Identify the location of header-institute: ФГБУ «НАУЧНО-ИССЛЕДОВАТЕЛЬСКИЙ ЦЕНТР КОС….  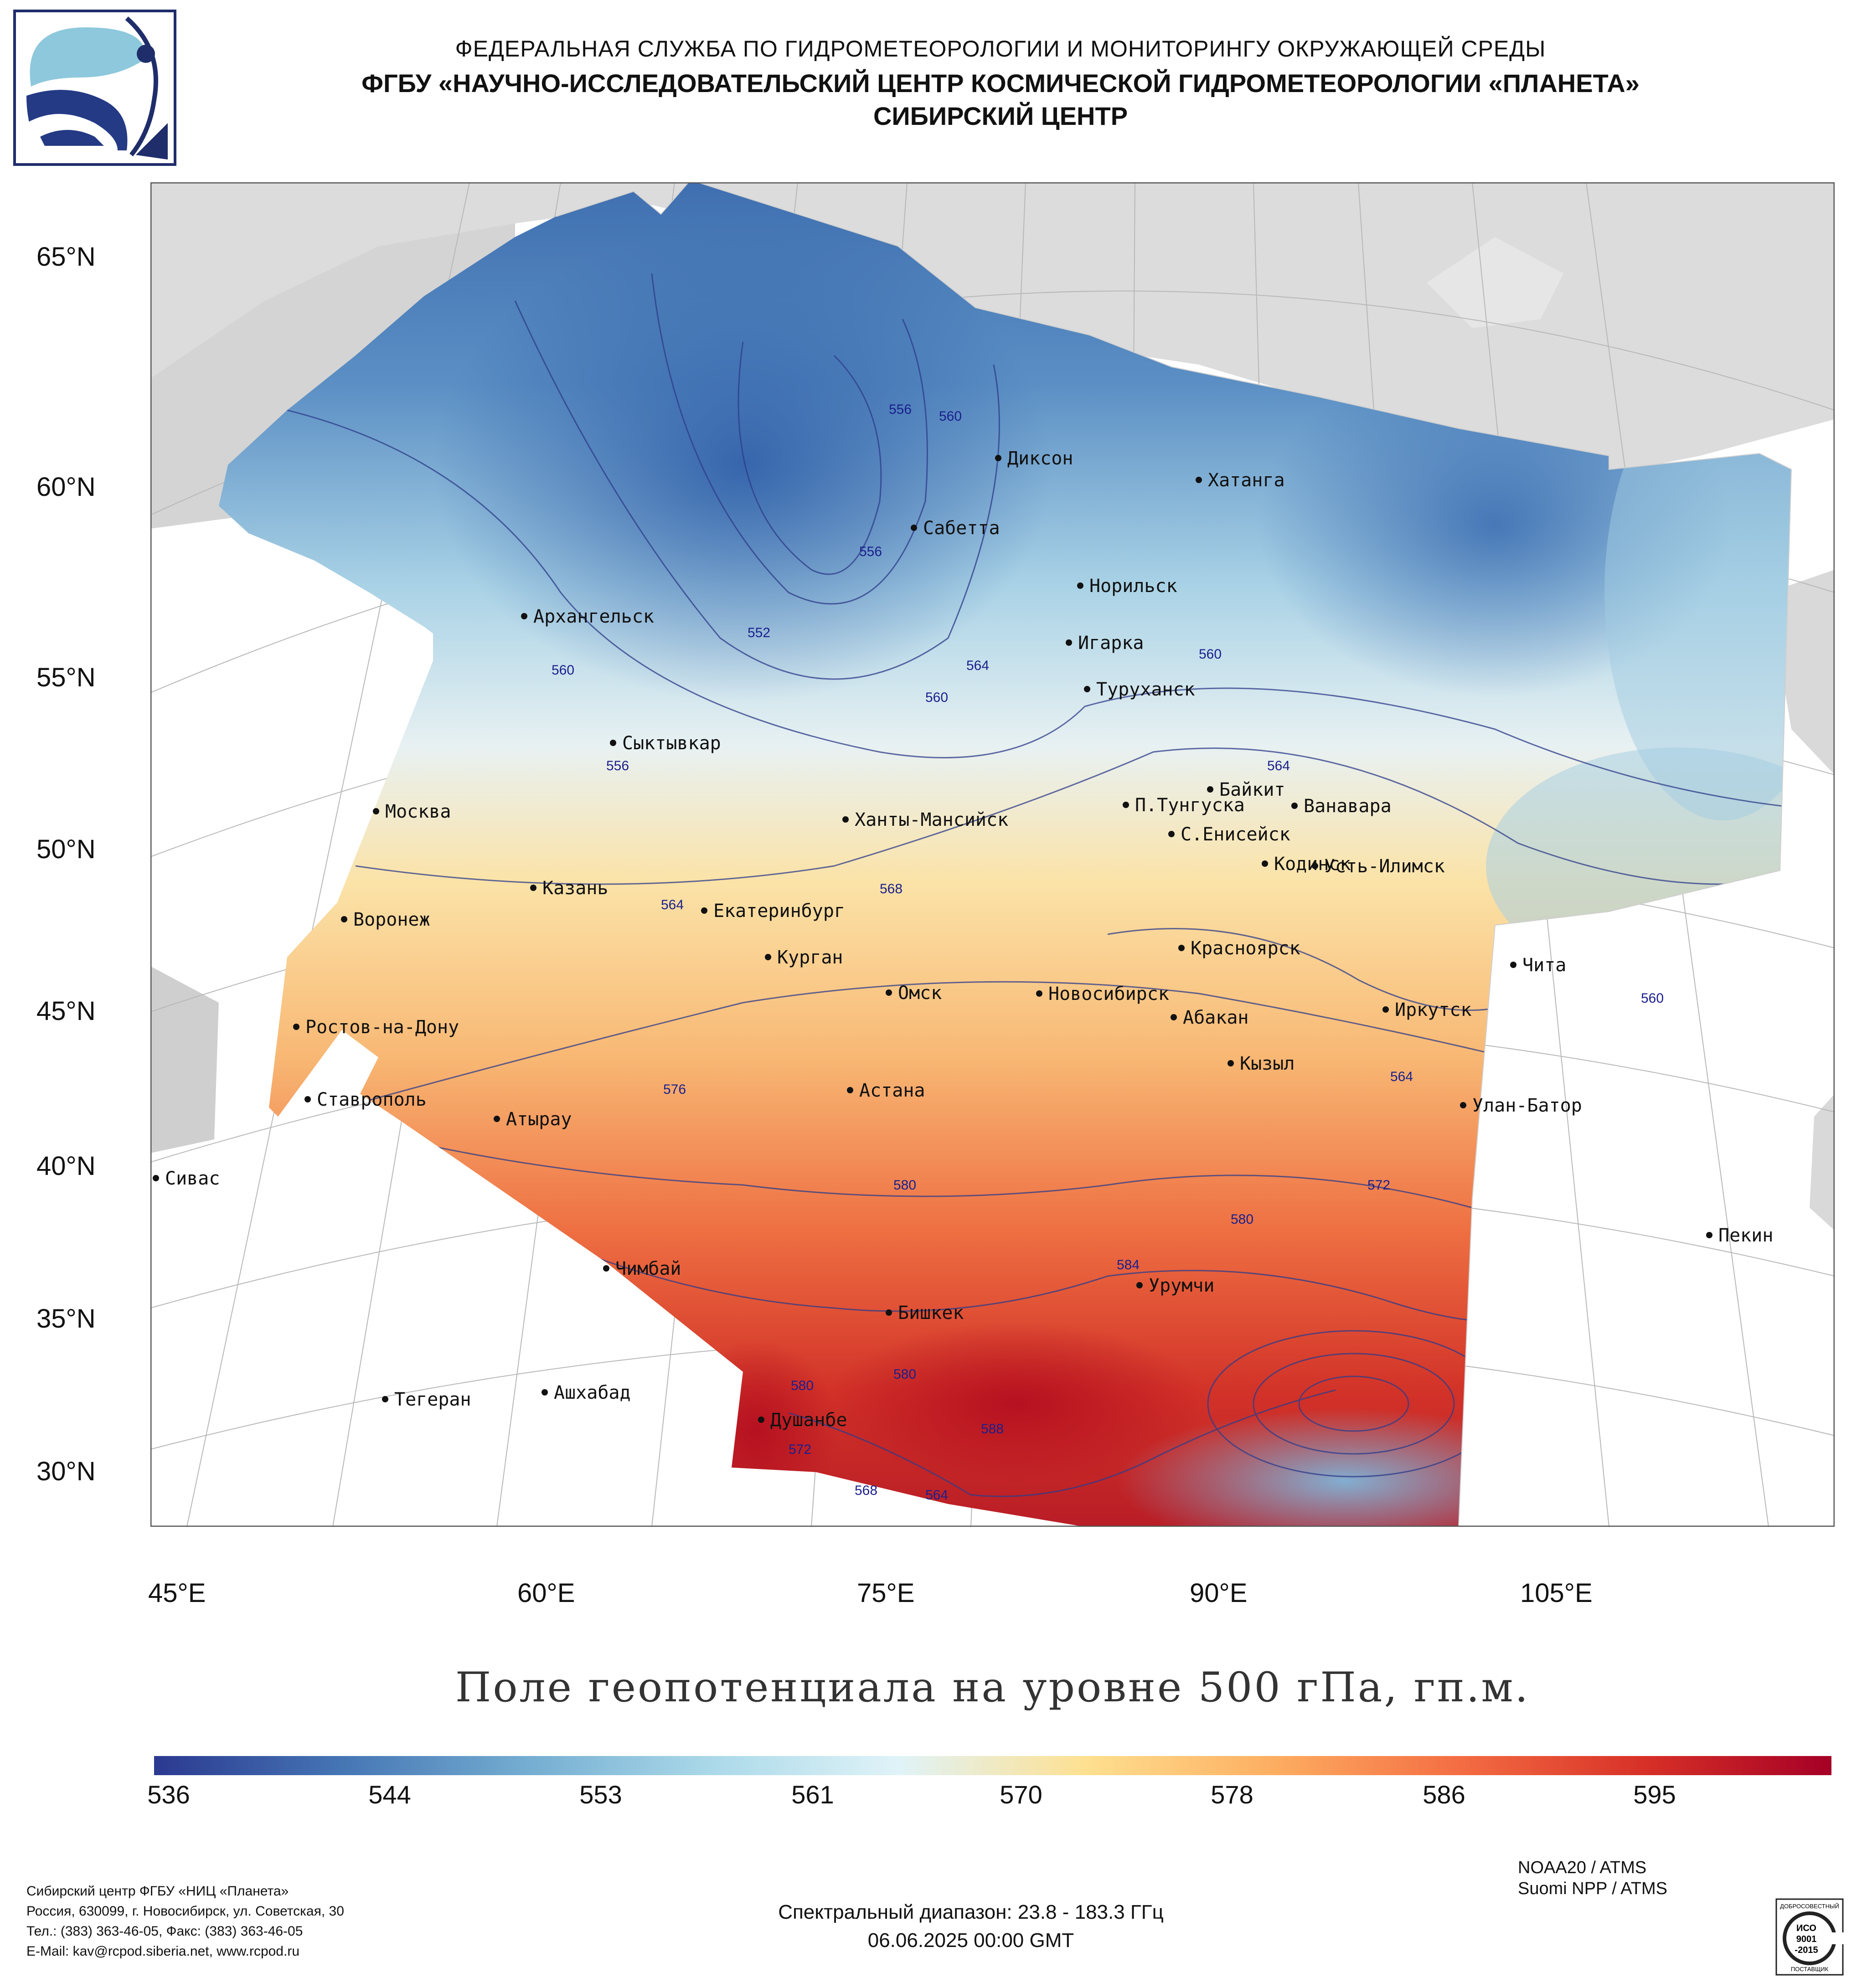
(1001, 84).